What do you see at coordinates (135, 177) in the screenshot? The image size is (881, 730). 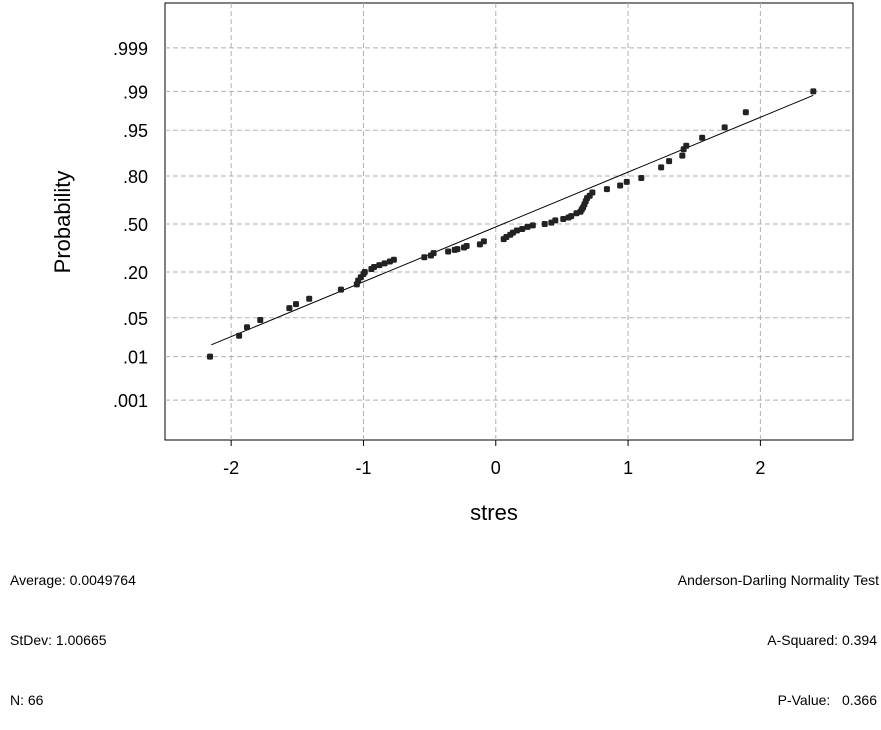 I see `y-tick-label: .80` at bounding box center [135, 177].